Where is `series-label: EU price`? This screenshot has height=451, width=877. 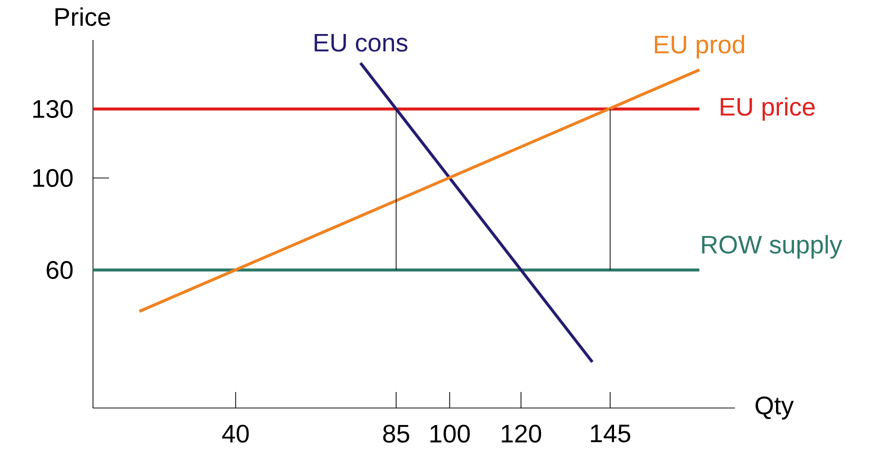 series-label: EU price is located at coordinates (767, 109).